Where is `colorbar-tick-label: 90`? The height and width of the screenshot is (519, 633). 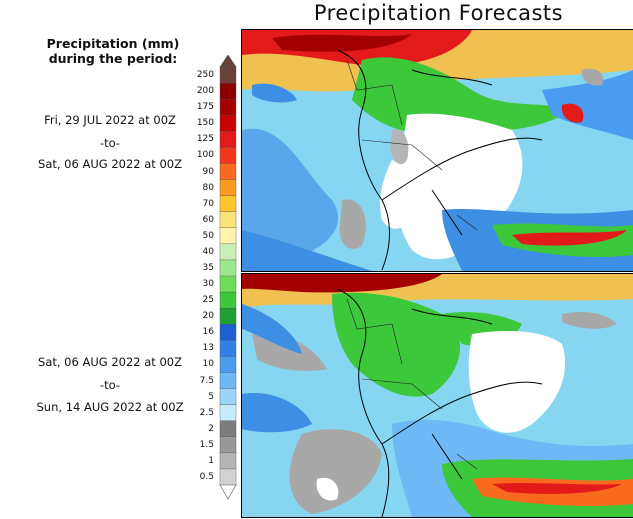 colorbar-tick-label: 90 is located at coordinates (208, 171).